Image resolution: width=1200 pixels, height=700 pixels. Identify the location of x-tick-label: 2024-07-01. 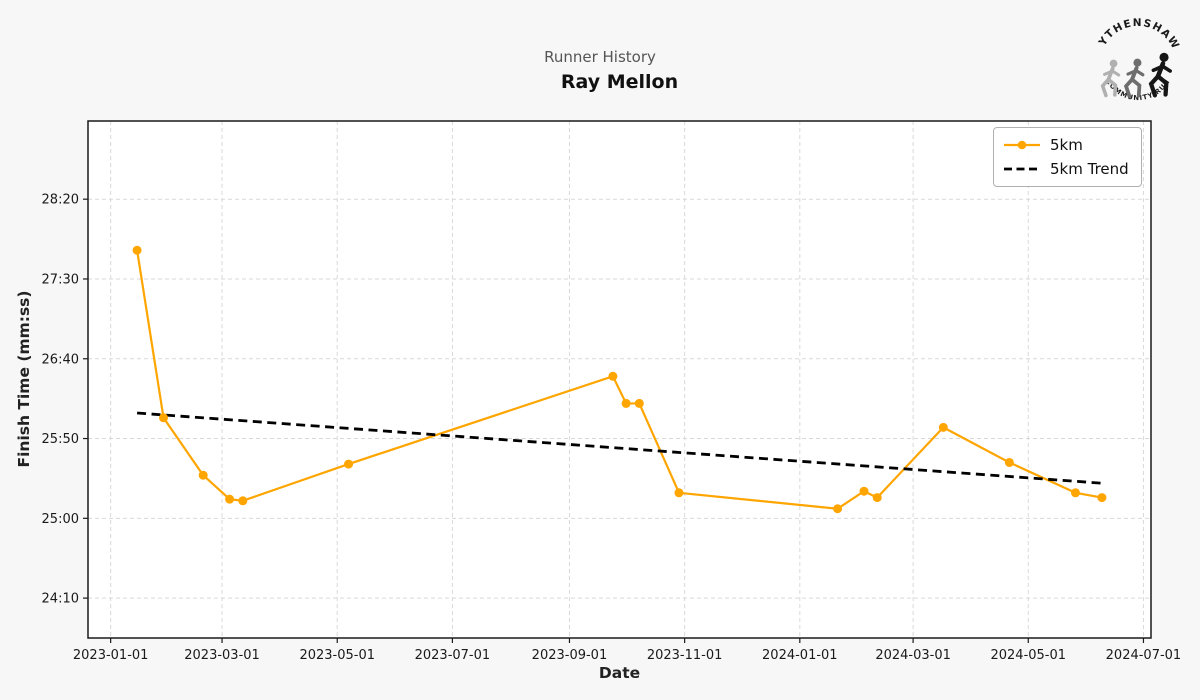
(1144, 655).